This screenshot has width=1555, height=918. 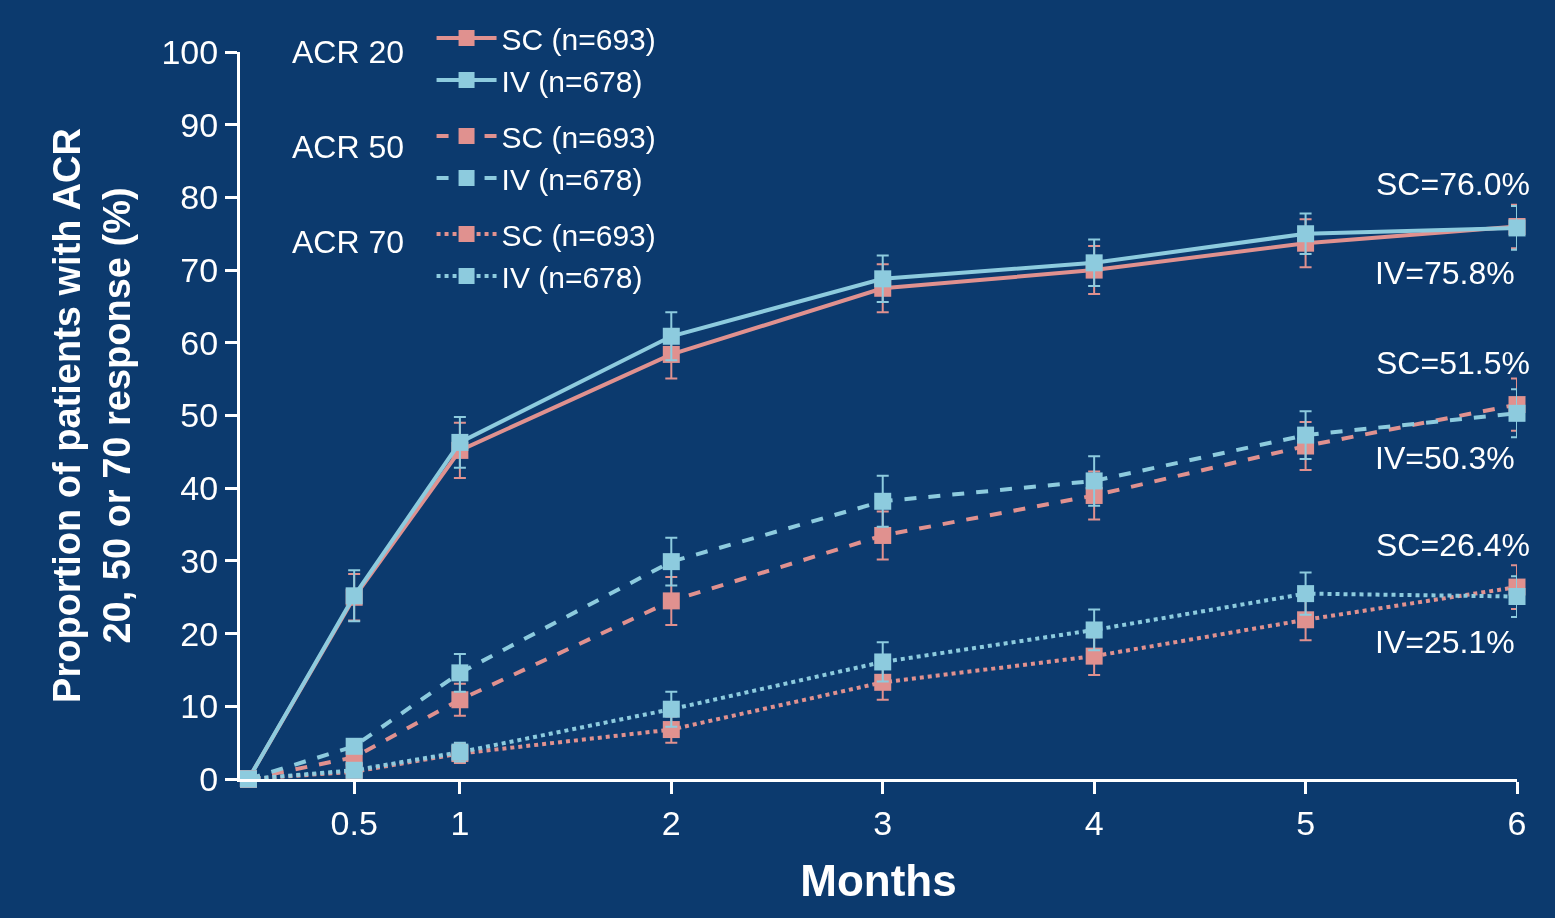 I want to click on annotation: IV=50.3%, so click(x=1445, y=458).